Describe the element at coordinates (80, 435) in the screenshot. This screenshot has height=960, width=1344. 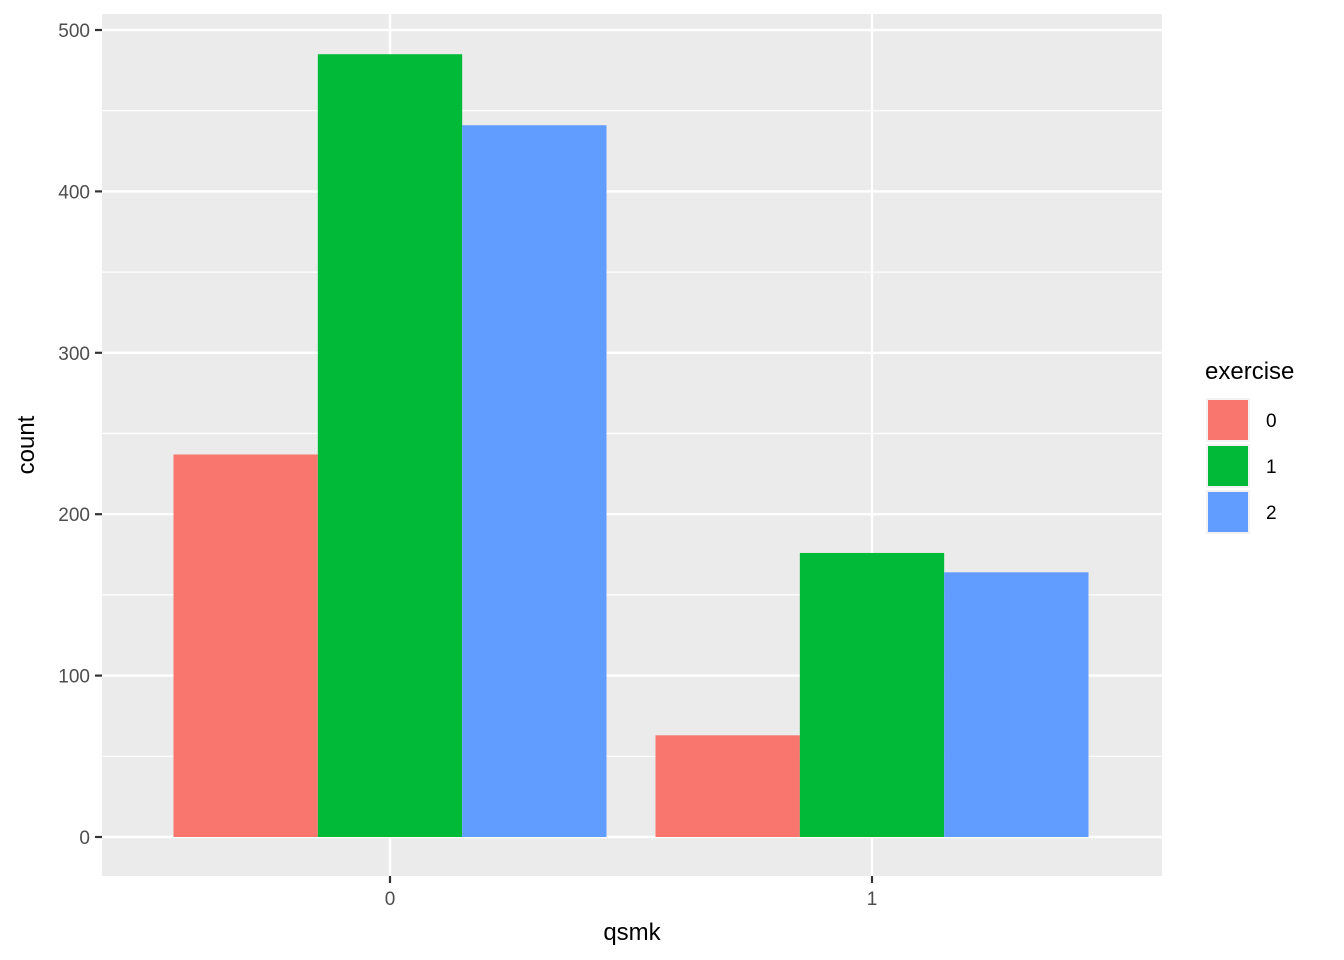
I see `y-axis: 0 100 200 300 400 500` at that location.